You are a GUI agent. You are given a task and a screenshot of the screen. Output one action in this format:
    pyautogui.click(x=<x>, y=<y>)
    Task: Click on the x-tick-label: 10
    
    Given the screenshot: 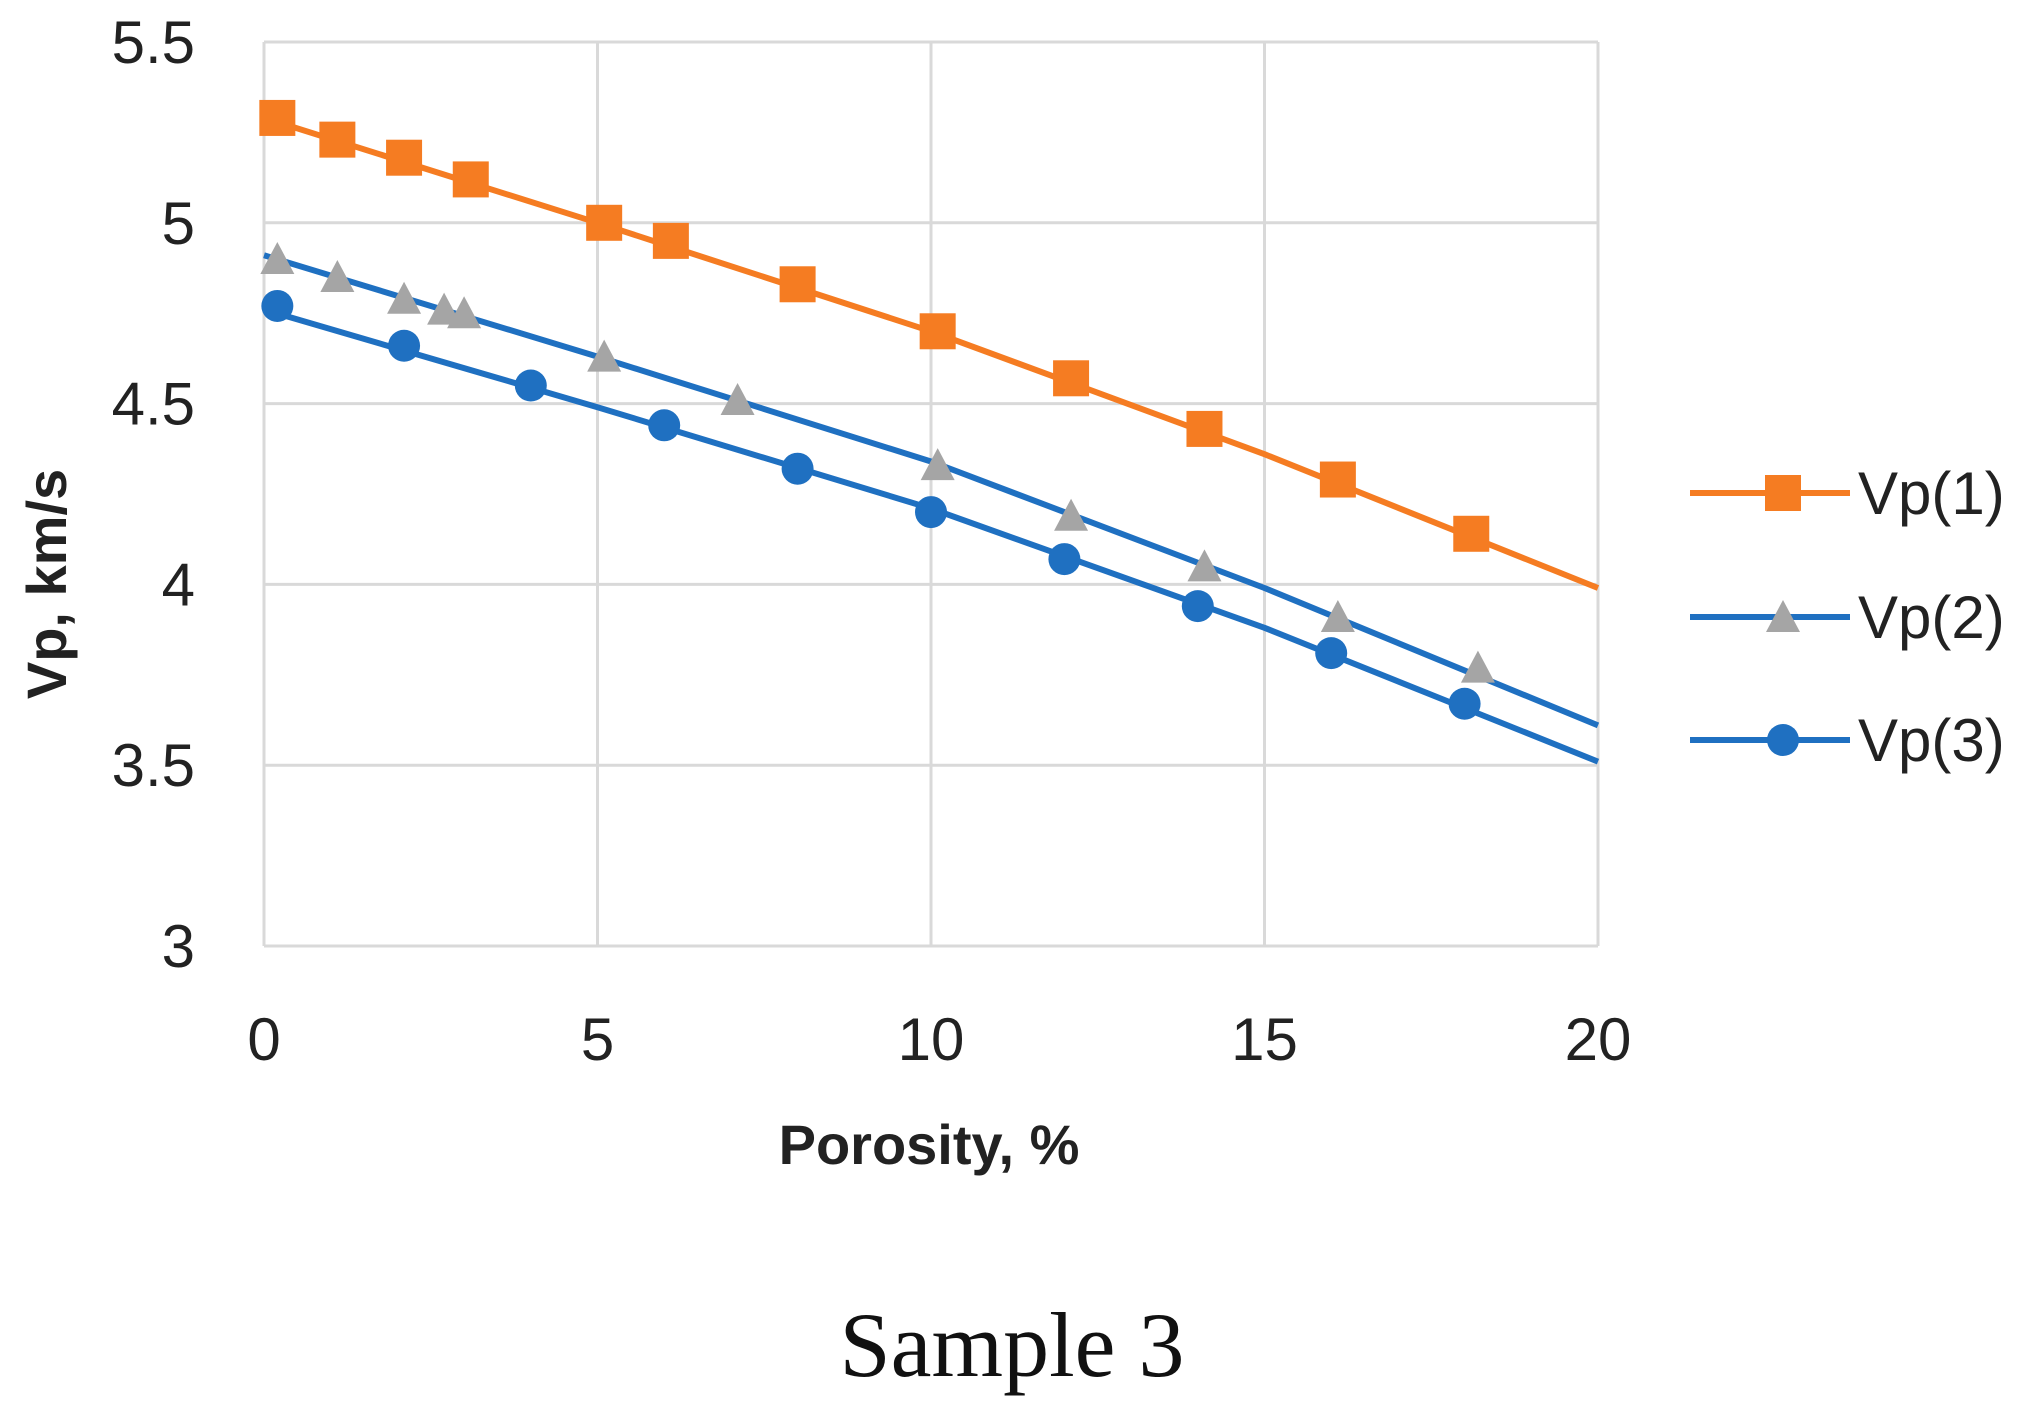 What is the action you would take?
    pyautogui.click(x=931, y=1039)
    